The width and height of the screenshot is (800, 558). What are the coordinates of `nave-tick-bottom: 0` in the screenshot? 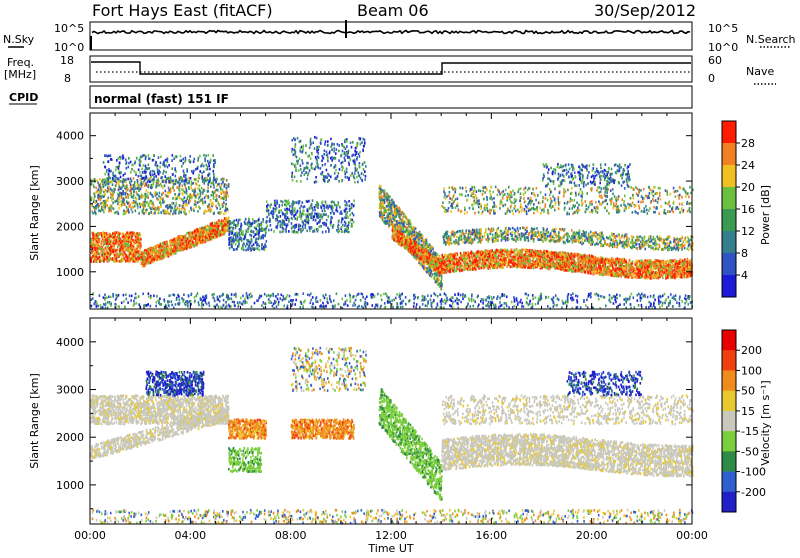 It's located at (711, 78).